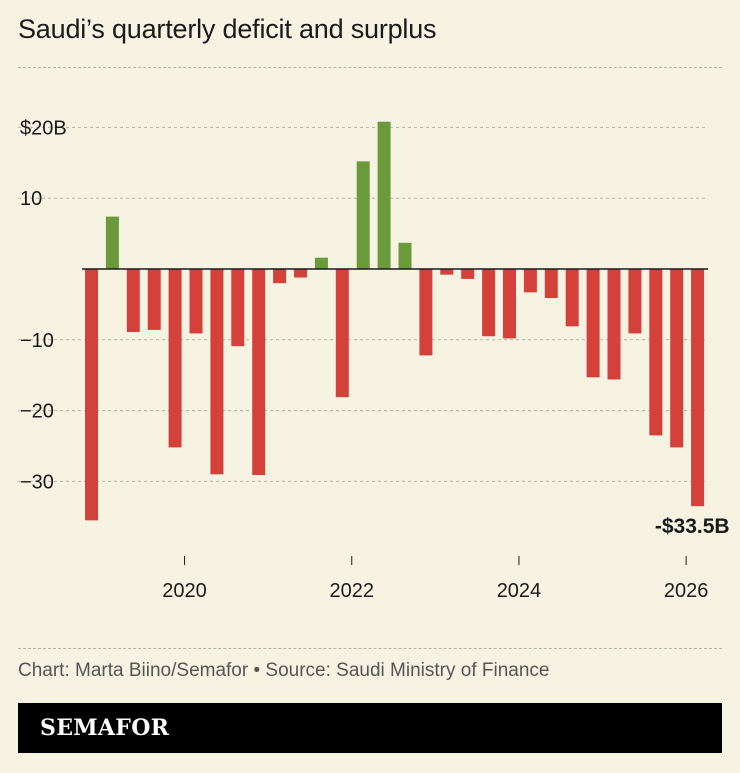 The image size is (740, 773). I want to click on y-tick-label: −30, so click(37, 482).